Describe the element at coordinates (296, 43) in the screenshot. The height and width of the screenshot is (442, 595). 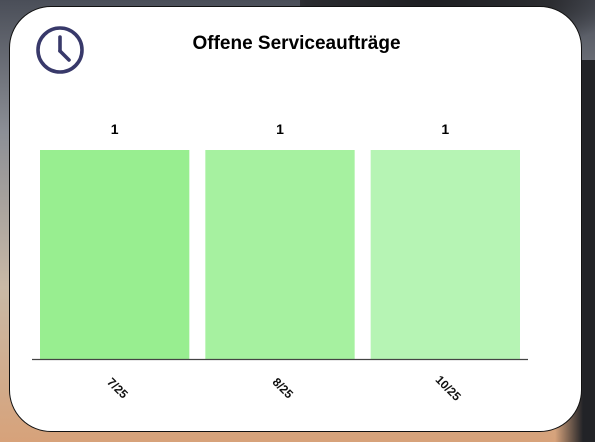
I see `widget-title: Offene Serviceaufträge` at that location.